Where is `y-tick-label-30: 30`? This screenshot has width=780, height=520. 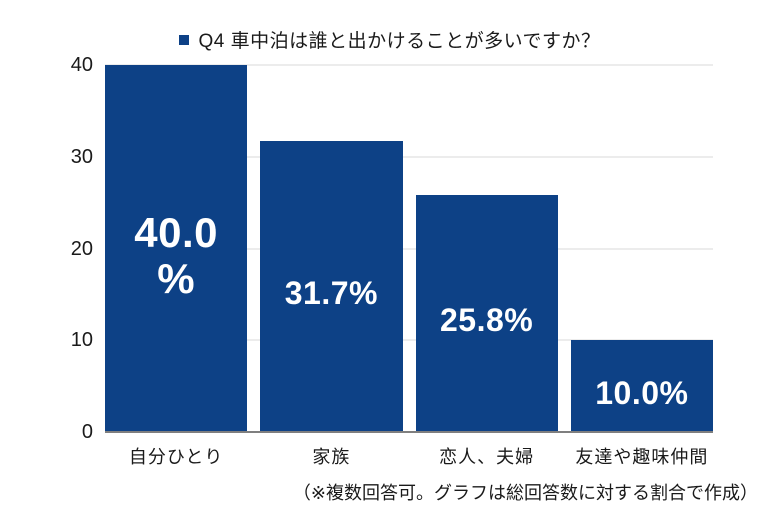 y-tick-label-30: 30 is located at coordinates (81, 156).